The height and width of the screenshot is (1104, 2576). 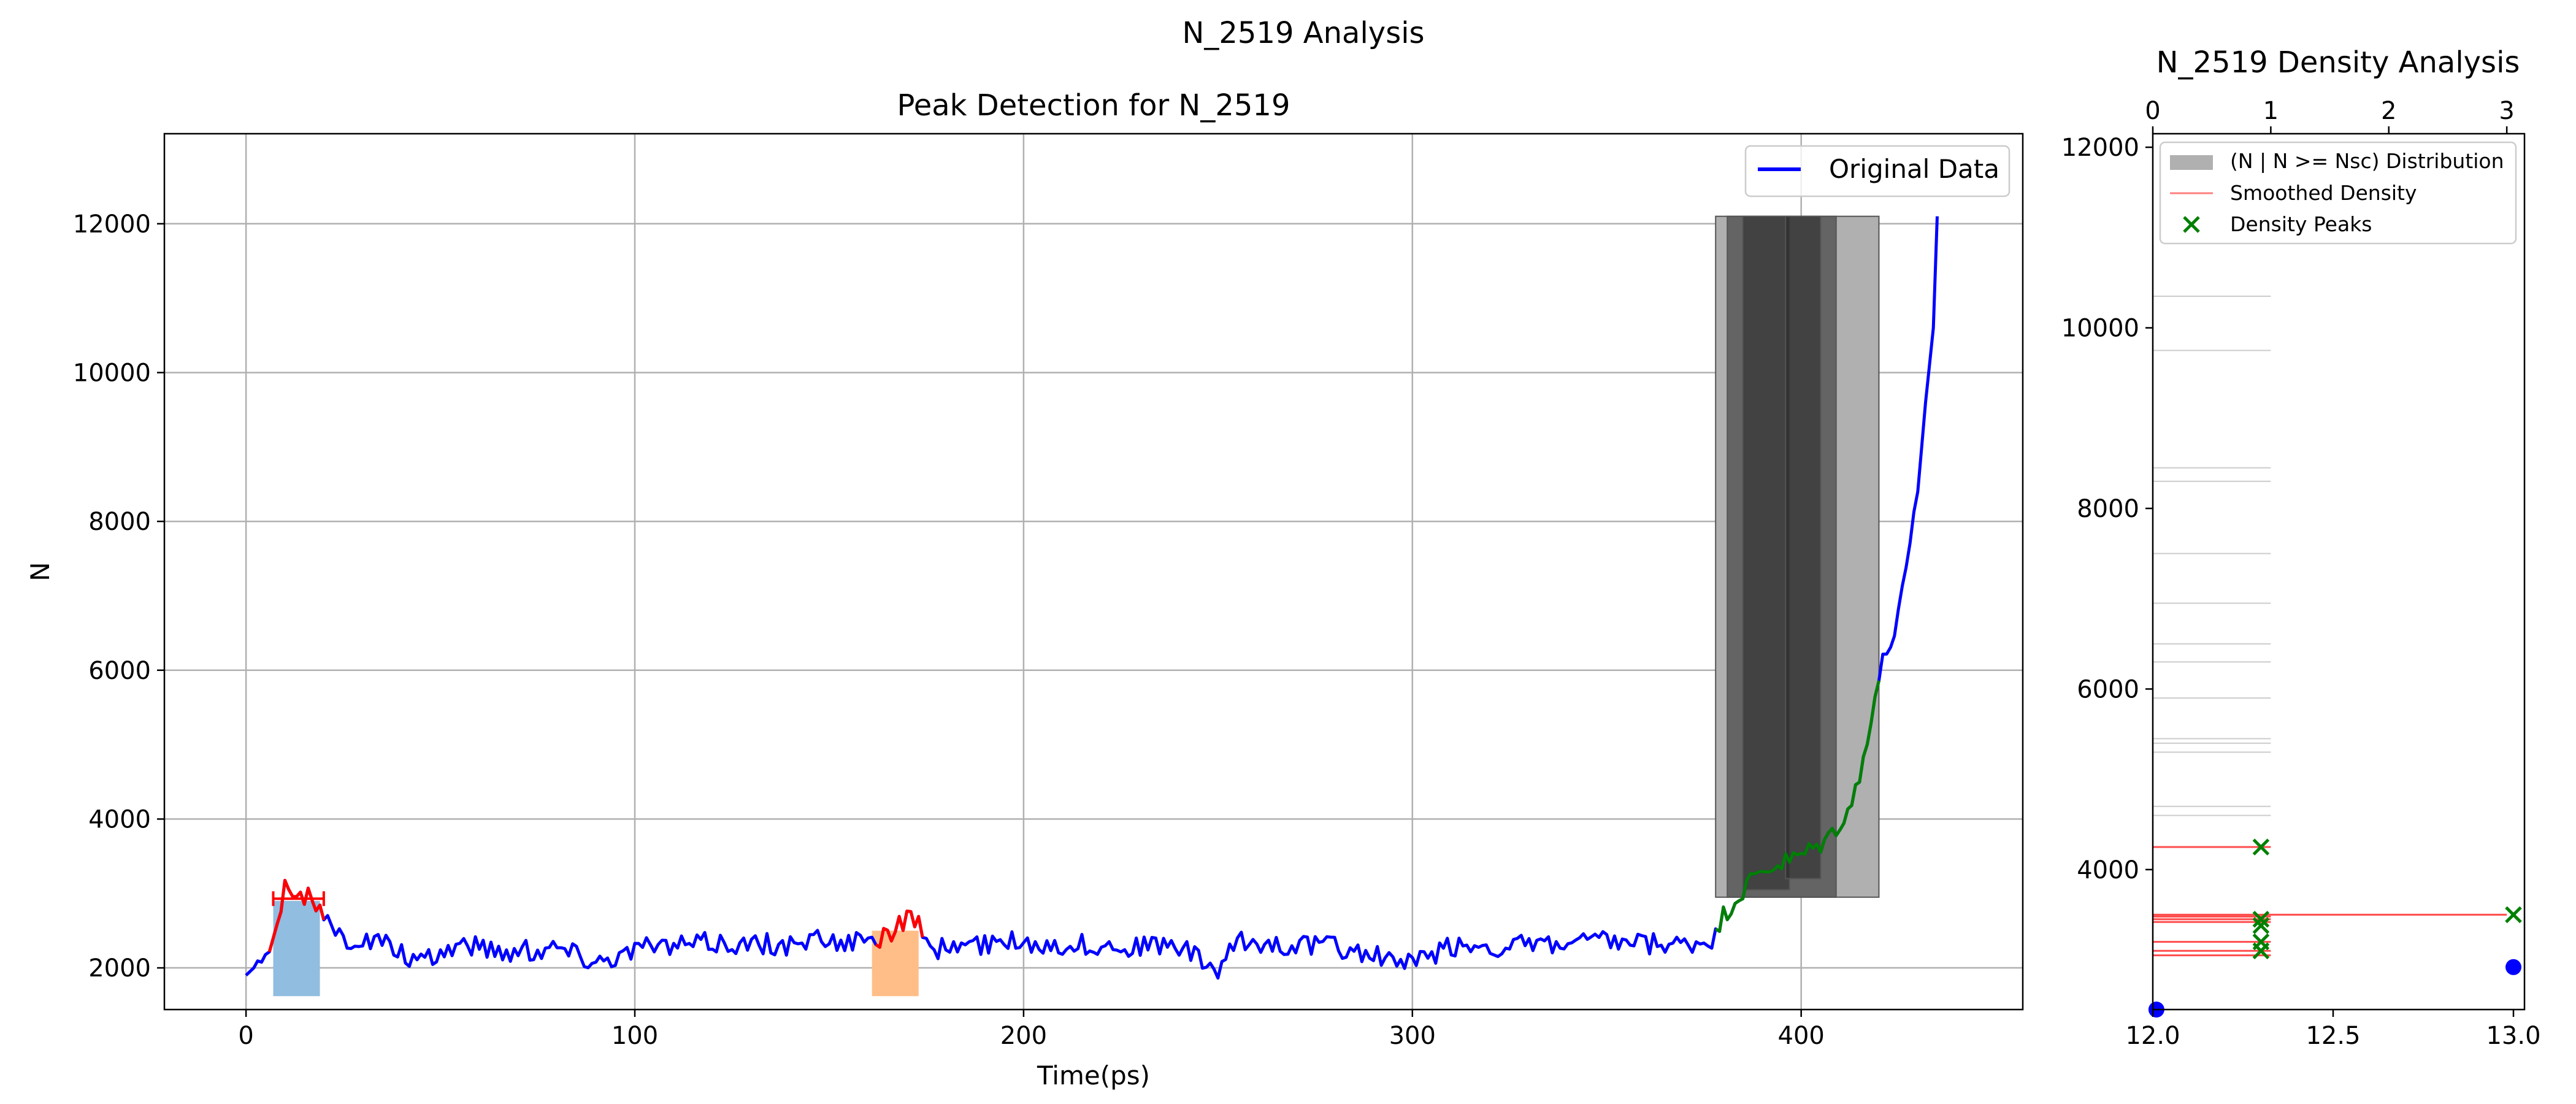 I want to click on density-y-tick-label: 10000, so click(x=2100, y=329).